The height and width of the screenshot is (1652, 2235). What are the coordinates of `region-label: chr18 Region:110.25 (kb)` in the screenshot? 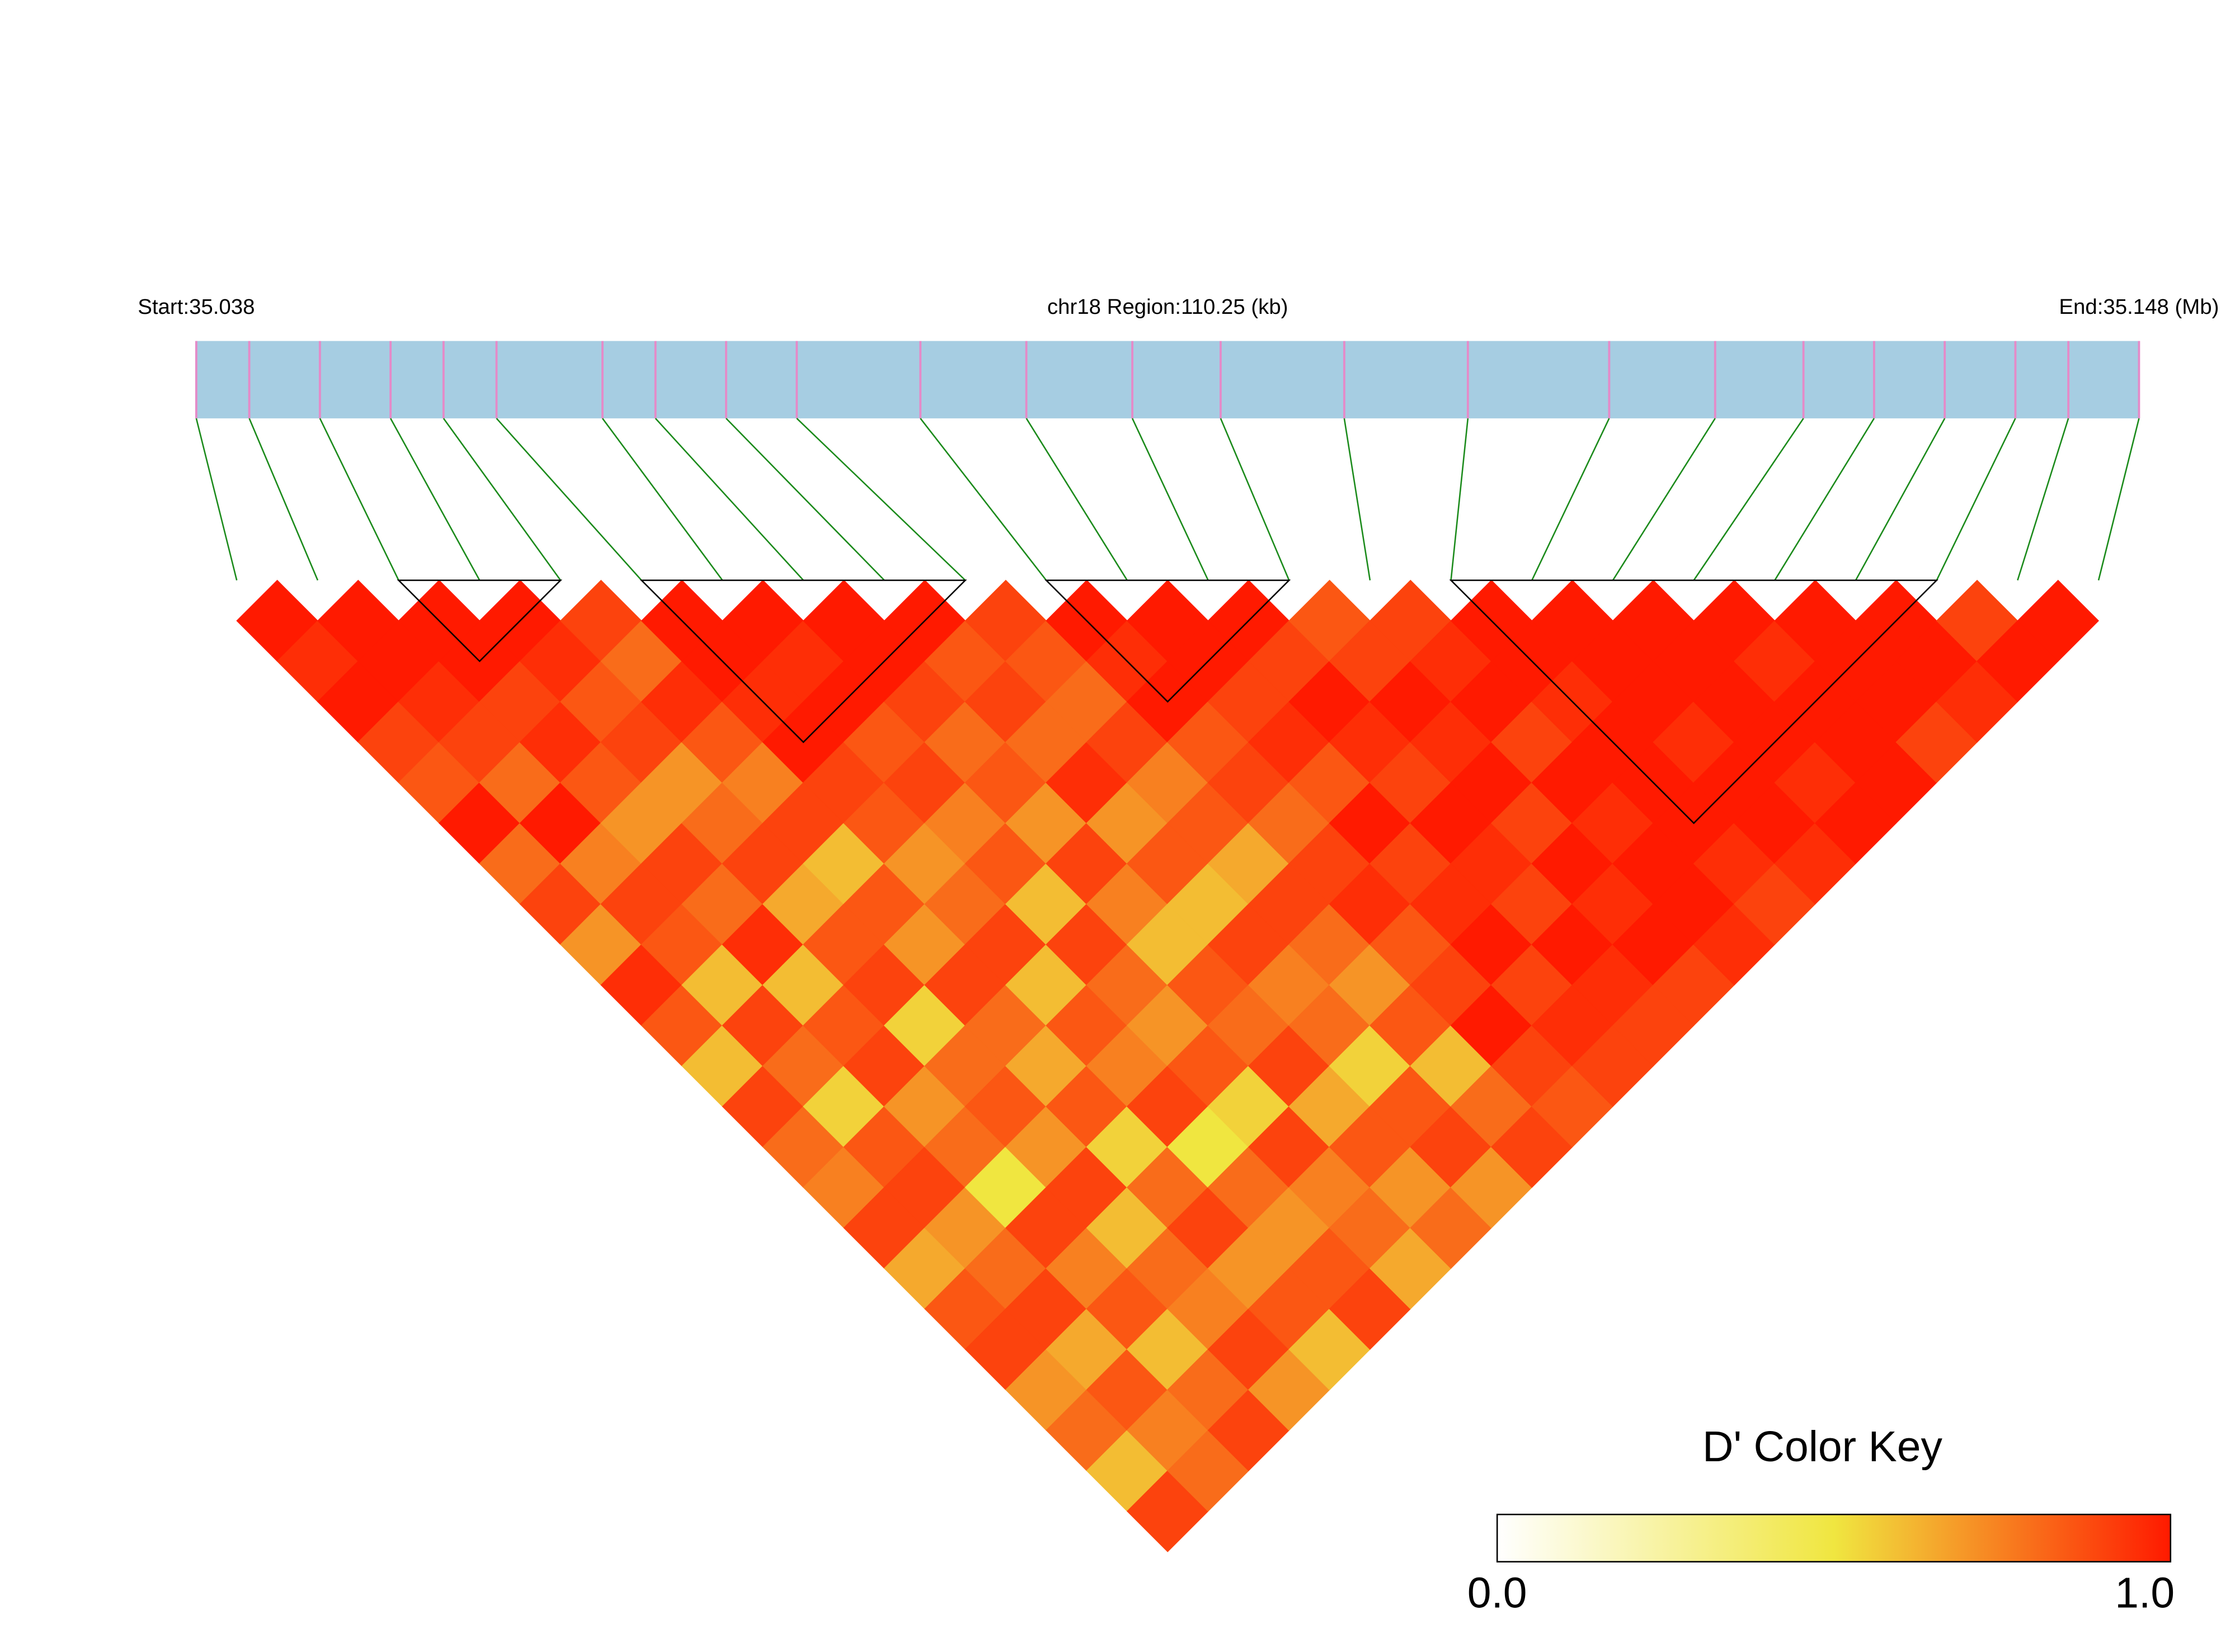 It's located at (1167, 307).